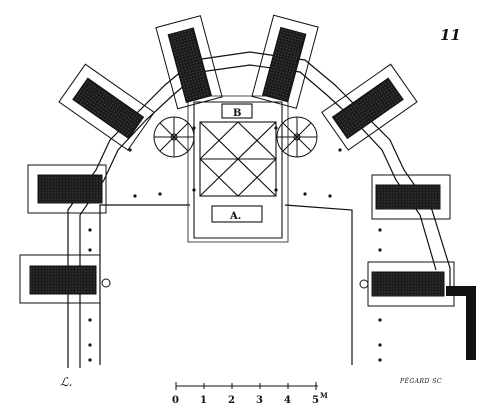 The width and height of the screenshot is (500, 413). I want to click on bed-right-mid, so click(411, 197).